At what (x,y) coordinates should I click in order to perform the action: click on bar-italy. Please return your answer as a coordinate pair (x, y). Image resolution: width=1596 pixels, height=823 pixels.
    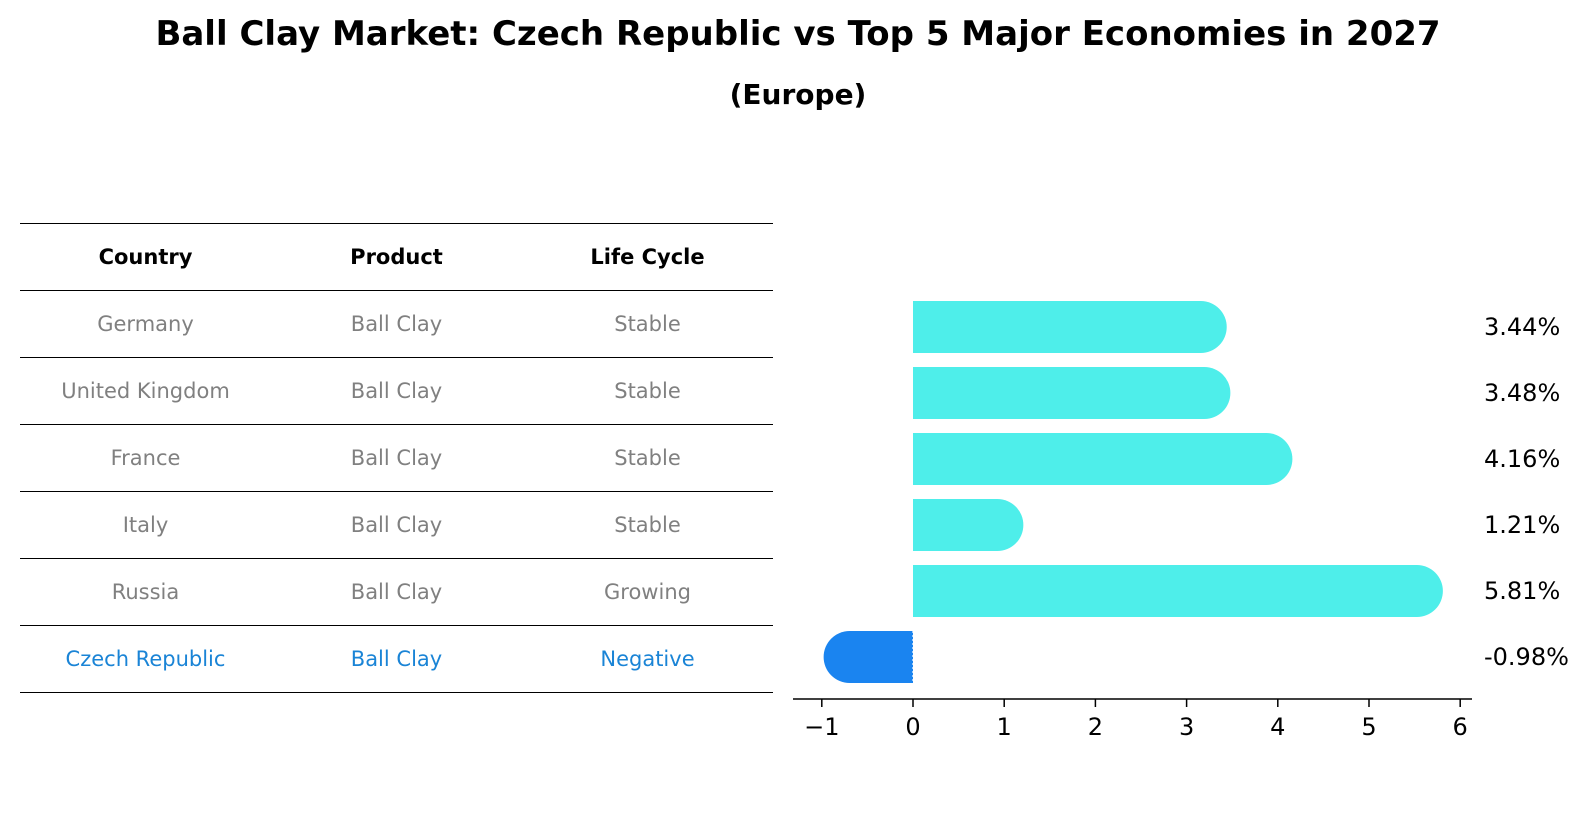
    Looking at the image, I should click on (968, 525).